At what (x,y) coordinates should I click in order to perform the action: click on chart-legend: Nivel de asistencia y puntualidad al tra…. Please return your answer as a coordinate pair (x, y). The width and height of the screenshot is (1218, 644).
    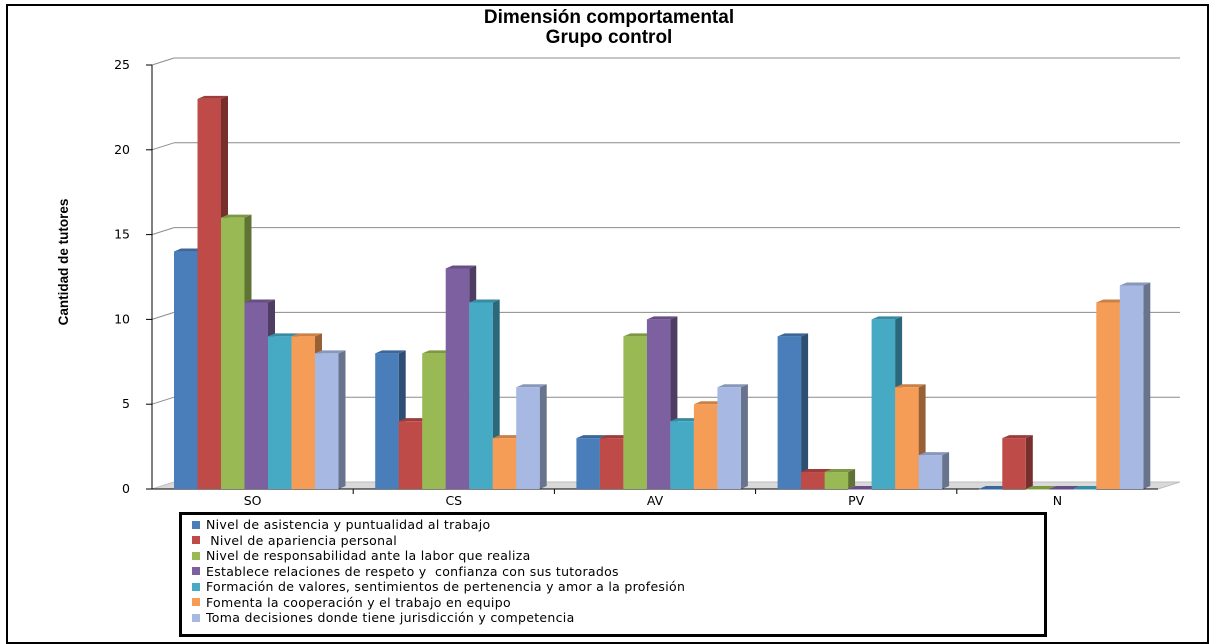
    Looking at the image, I should click on (613, 574).